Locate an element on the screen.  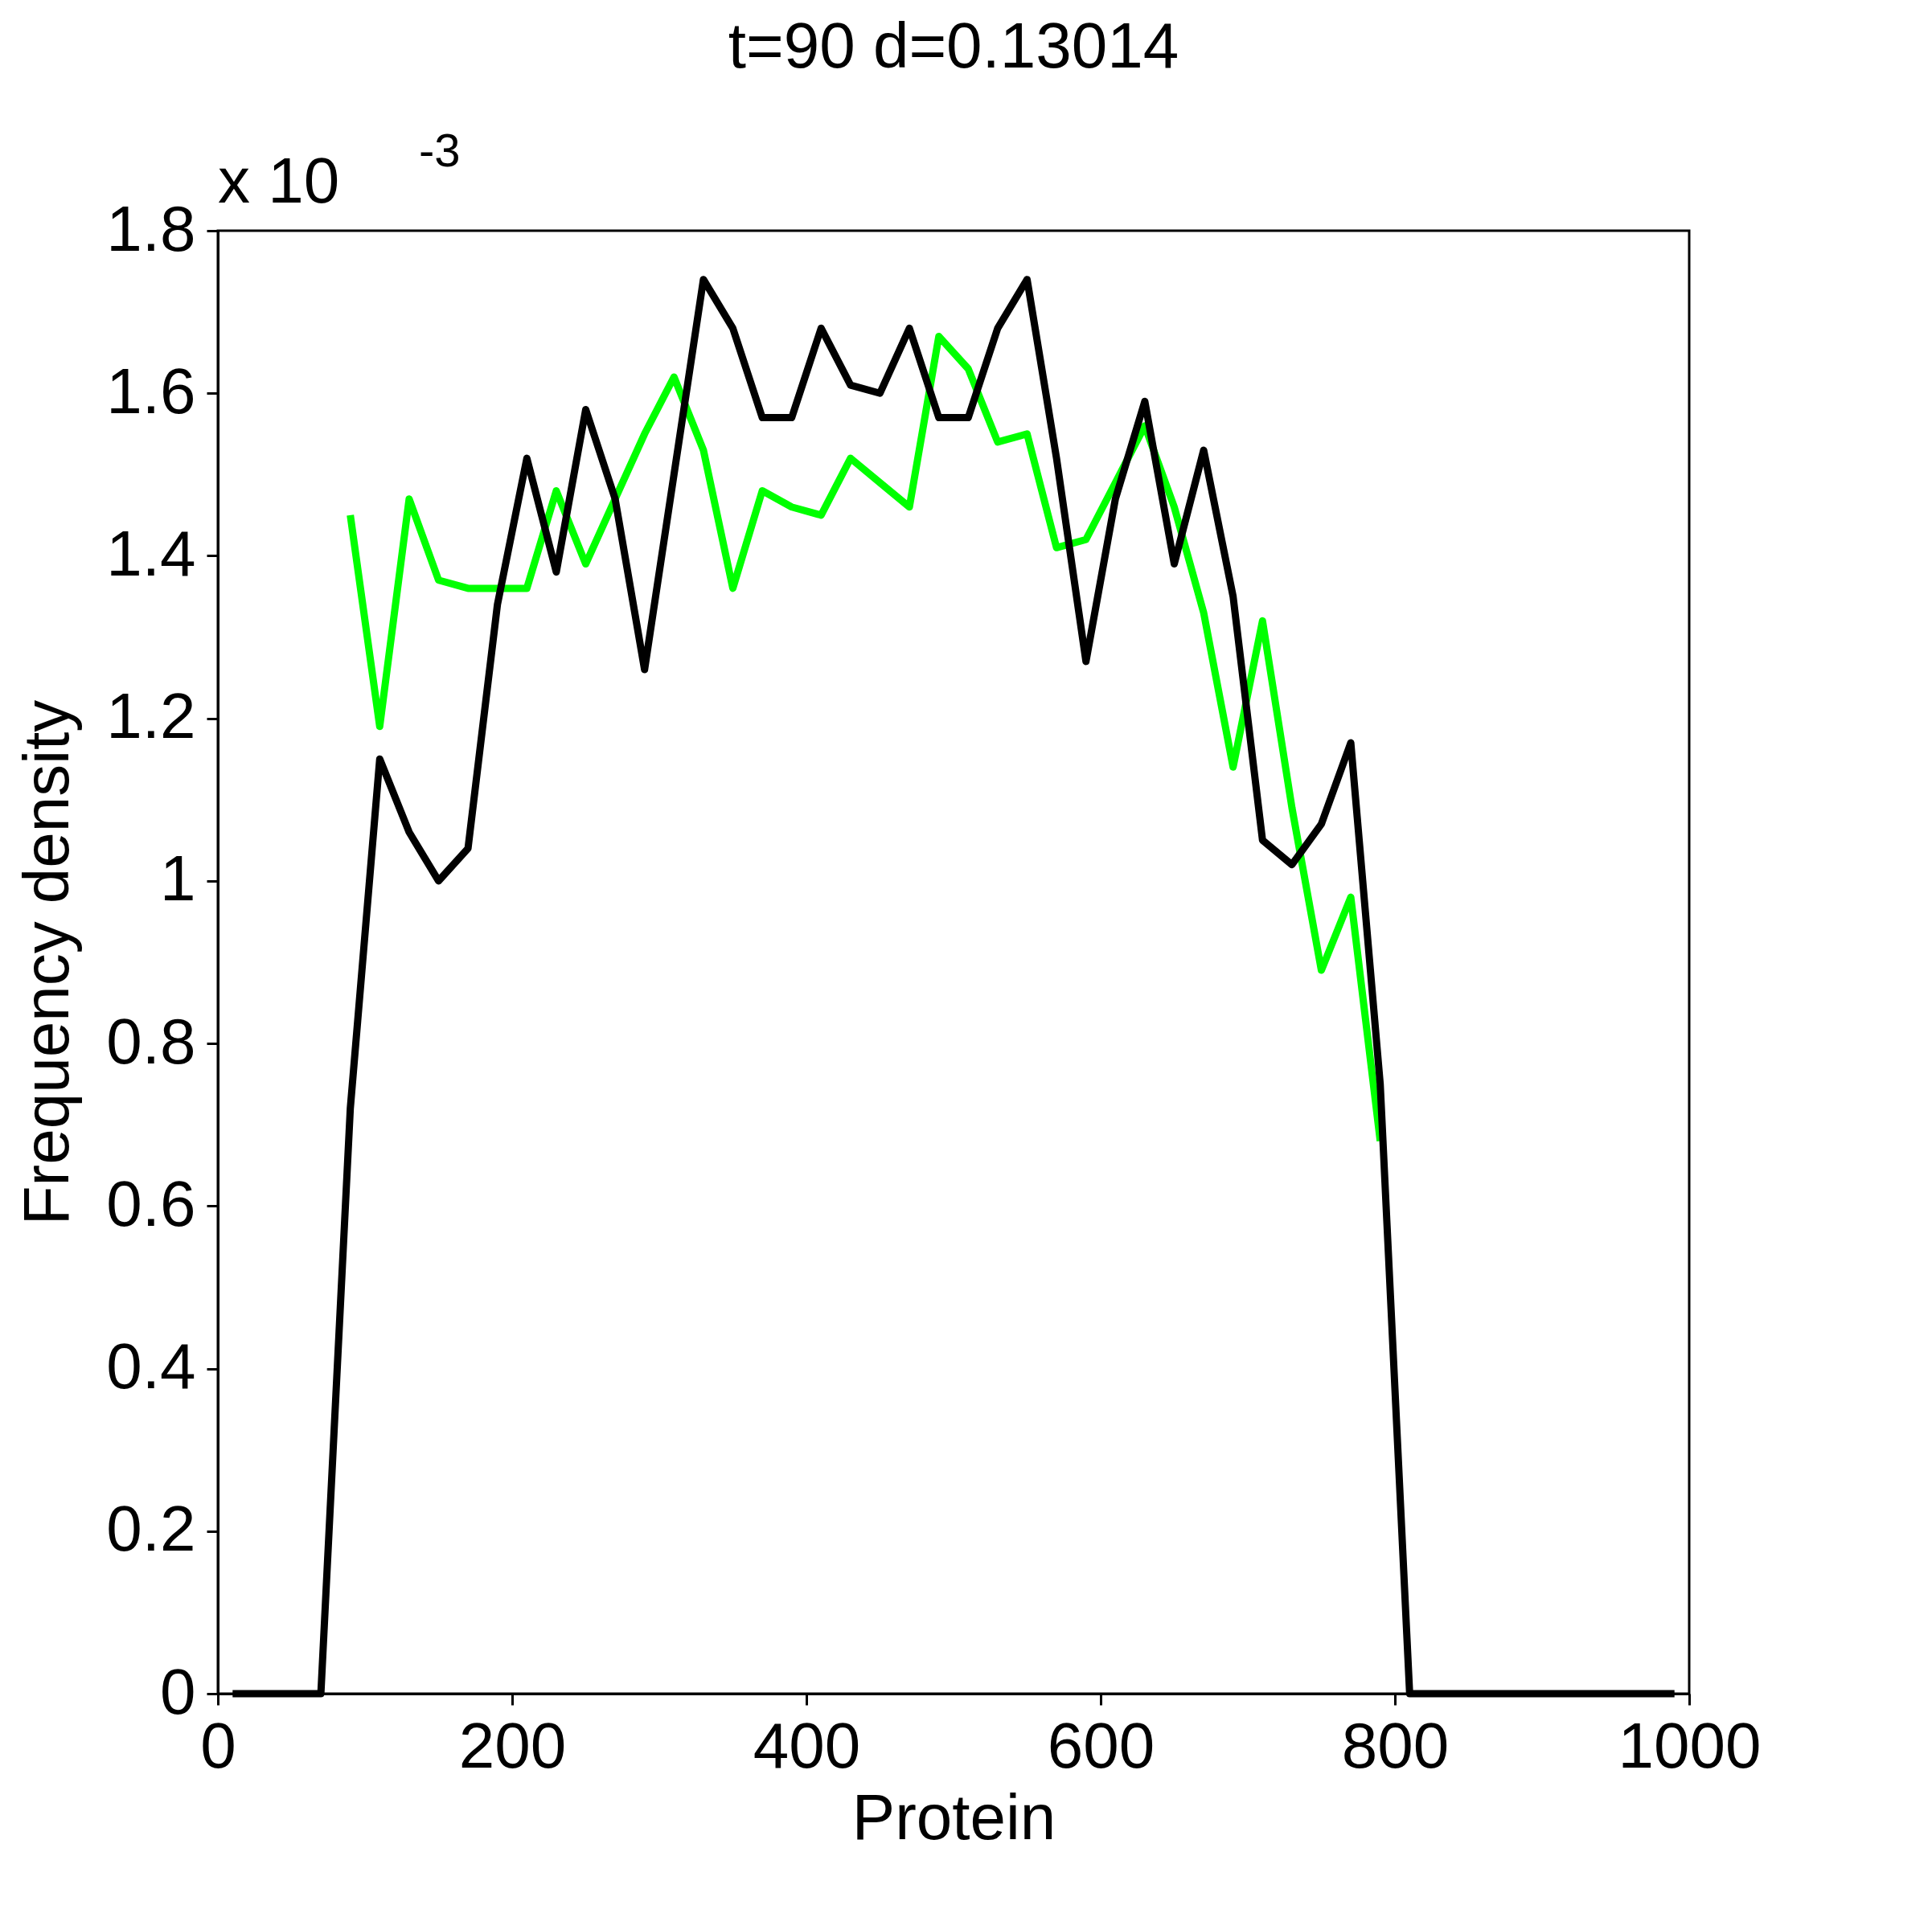
x-tick-label: 1000 is located at coordinates (1690, 1745).